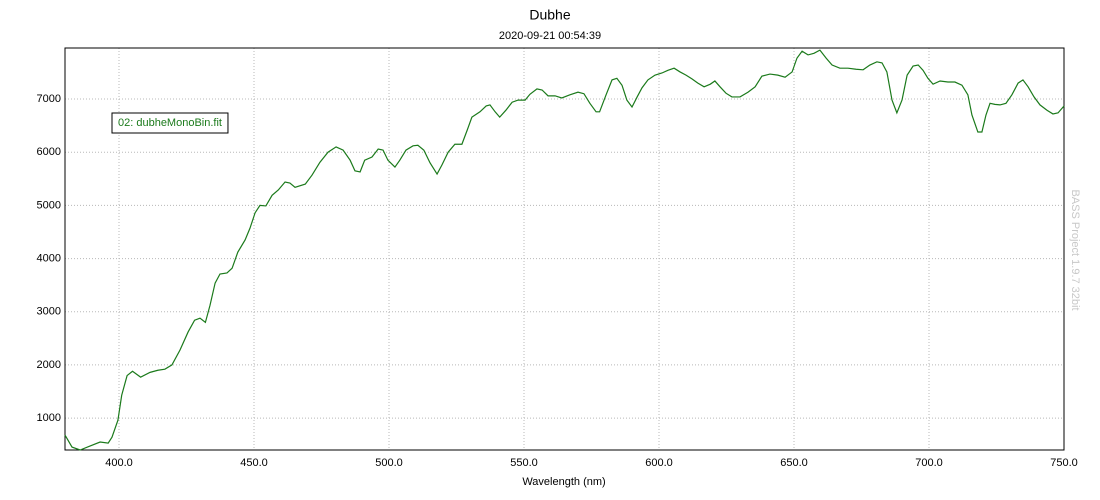 The image size is (1100, 500). Describe the element at coordinates (119, 463) in the screenshot. I see `x-tick-label: 400.0` at that location.